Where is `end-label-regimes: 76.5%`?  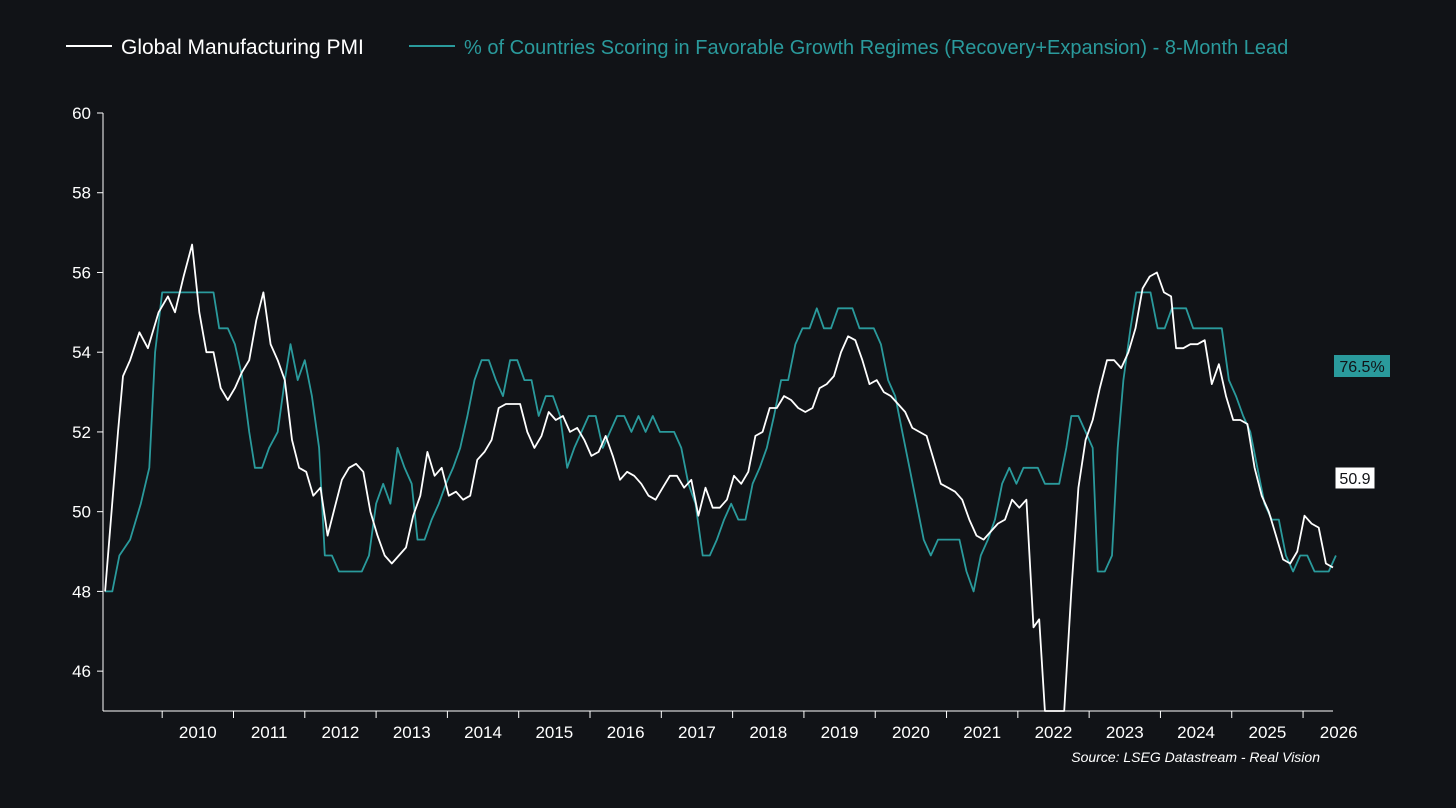
end-label-regimes: 76.5% is located at coordinates (1362, 366).